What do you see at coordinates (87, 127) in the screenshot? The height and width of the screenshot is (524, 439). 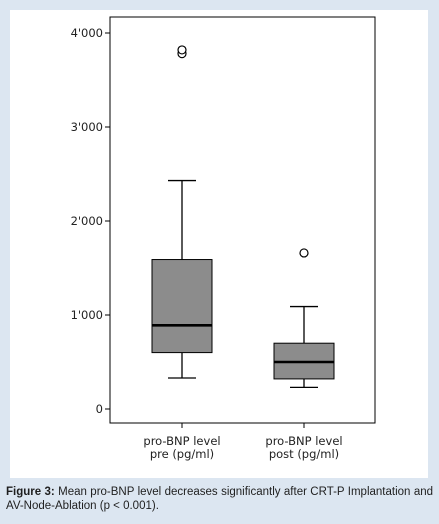 I see `y-tick-label: 3'000` at bounding box center [87, 127].